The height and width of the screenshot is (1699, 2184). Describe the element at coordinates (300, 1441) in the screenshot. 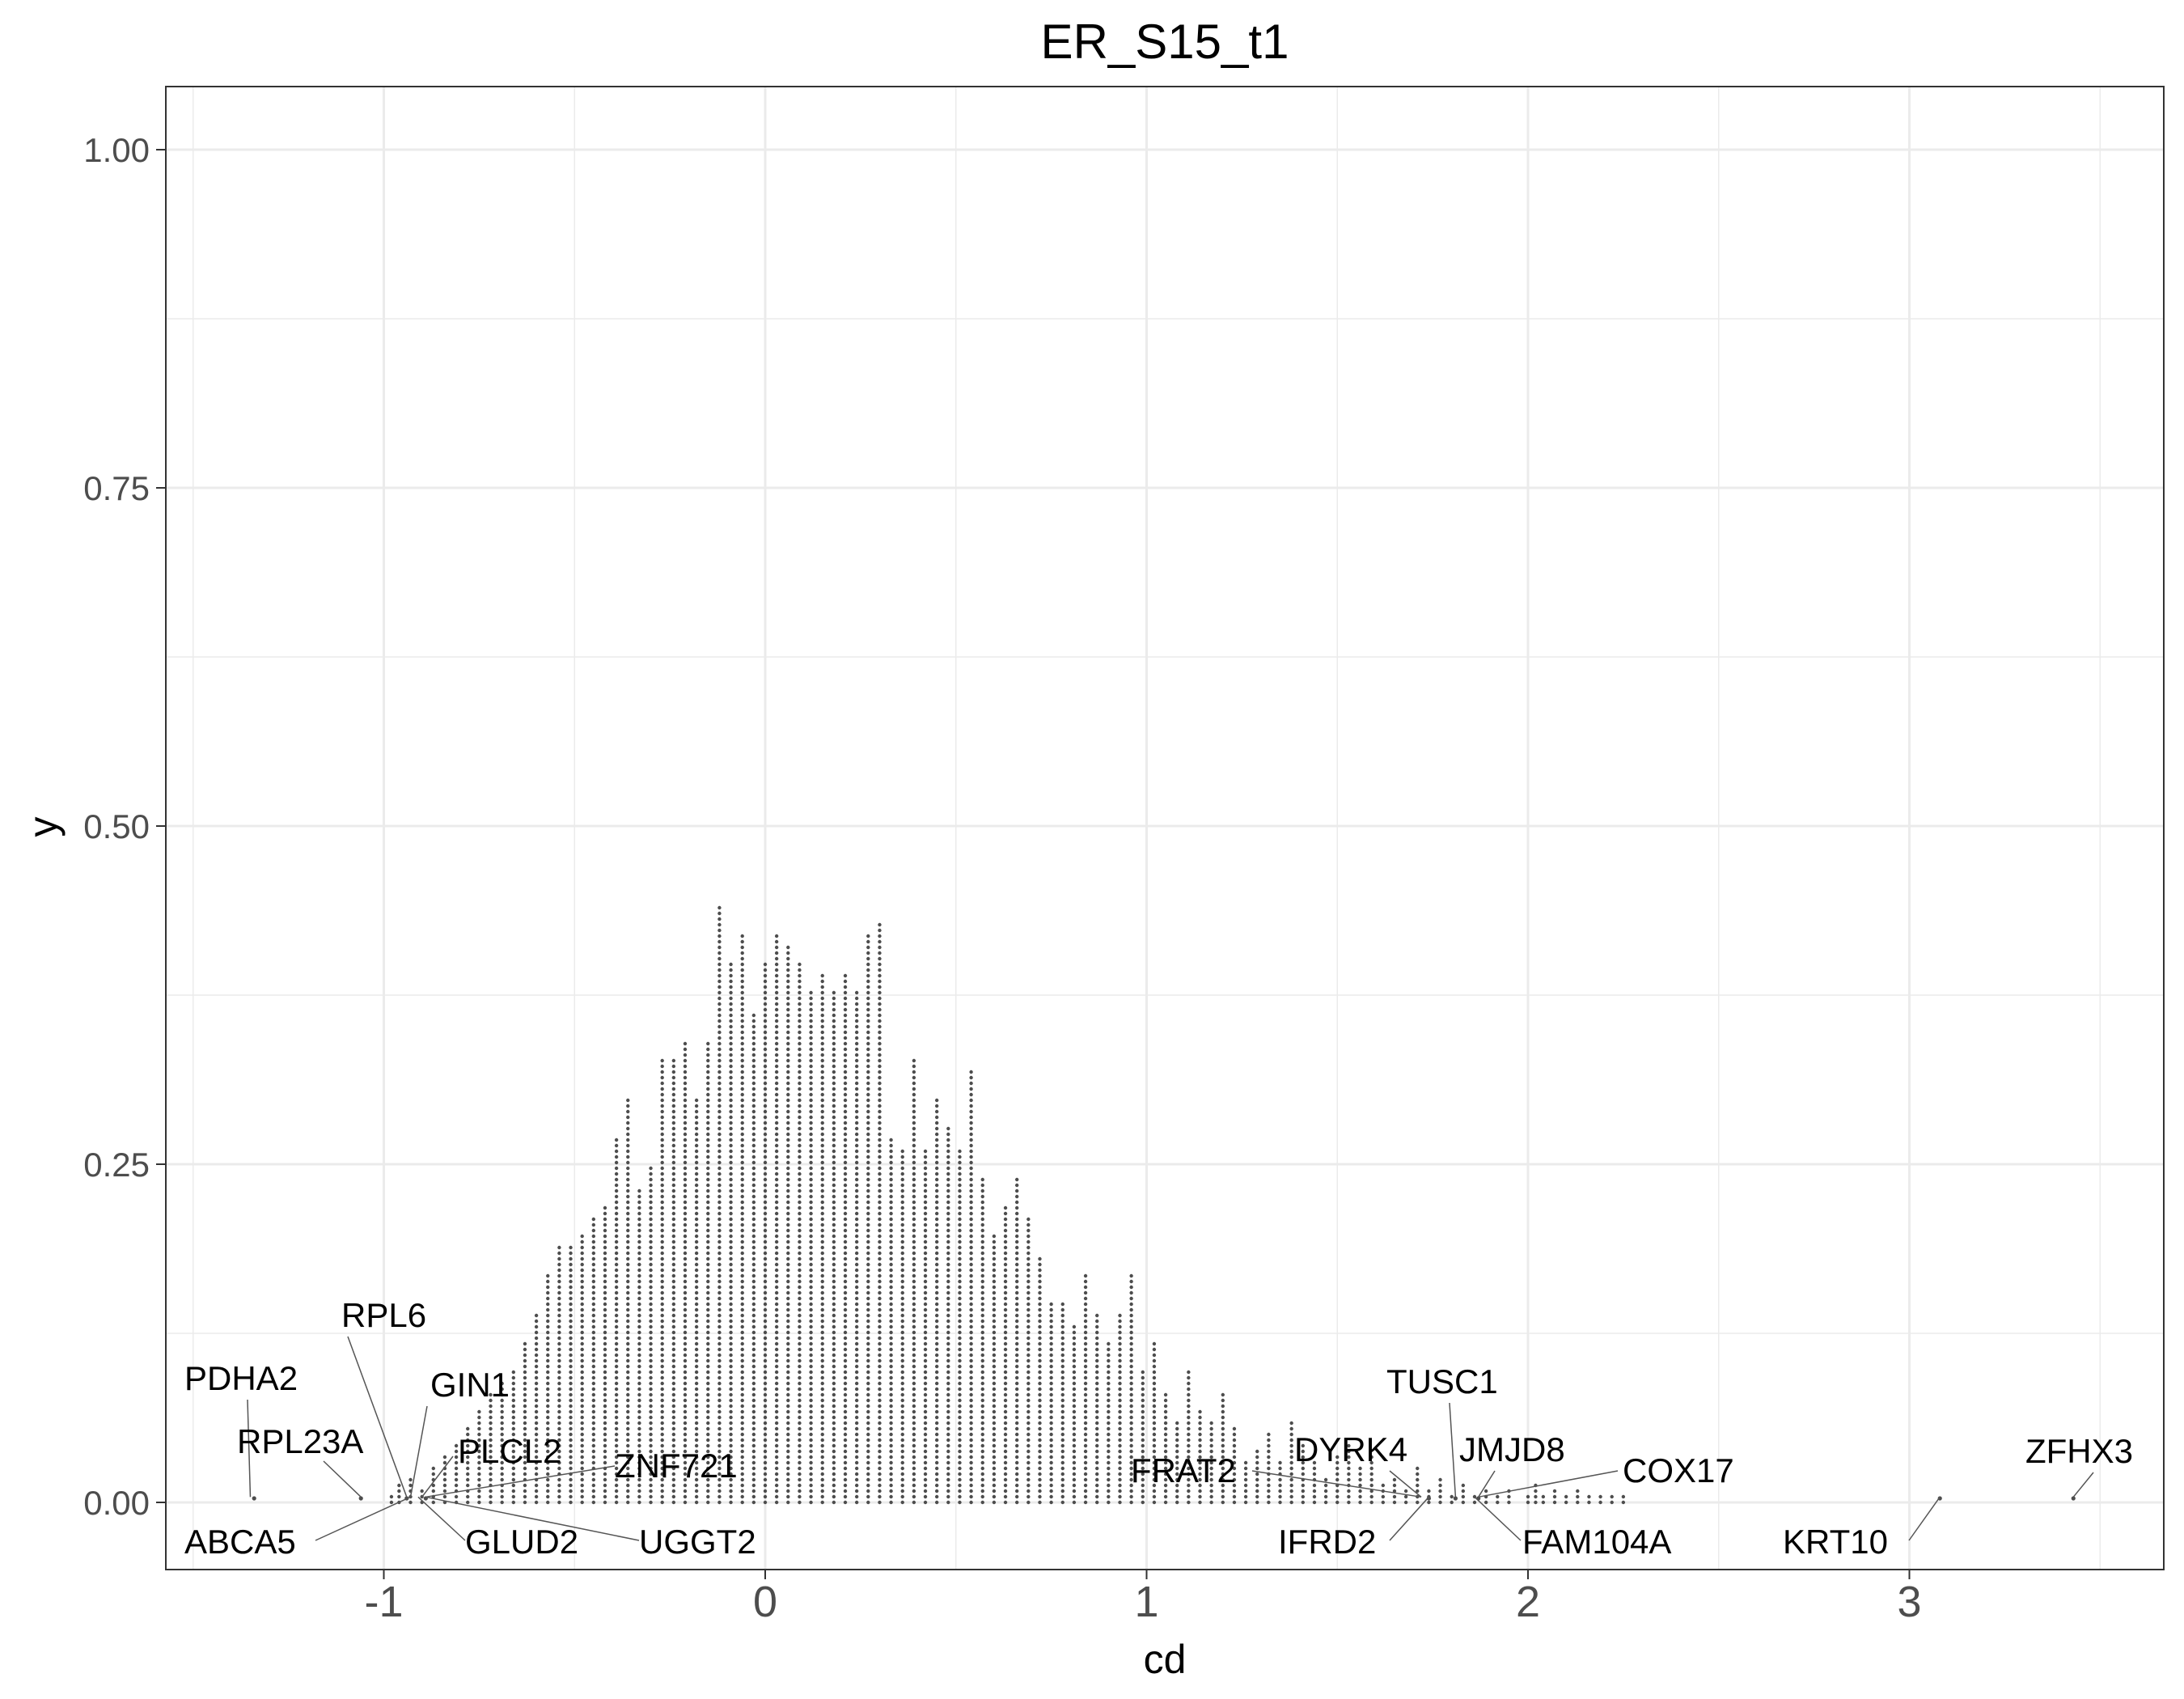

I see `gene-label: RPL23A` at that location.